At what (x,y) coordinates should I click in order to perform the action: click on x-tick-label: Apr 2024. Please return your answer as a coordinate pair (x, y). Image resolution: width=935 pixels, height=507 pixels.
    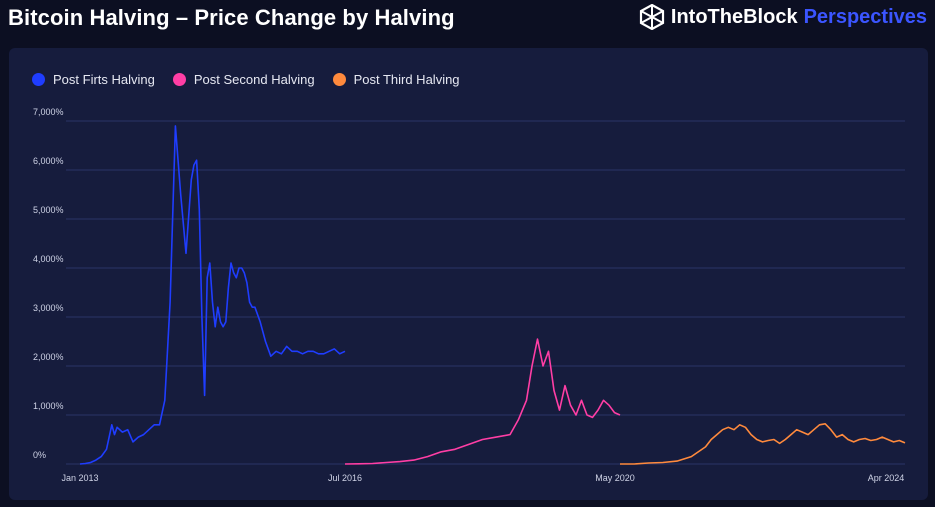
    Looking at the image, I should click on (886, 478).